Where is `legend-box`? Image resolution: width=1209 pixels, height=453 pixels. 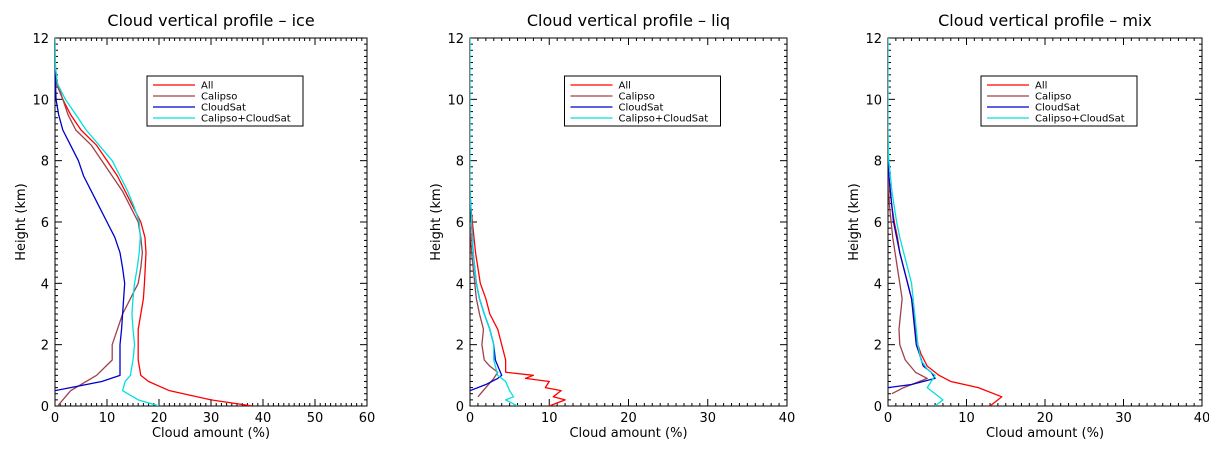
legend-box is located at coordinates (225, 101).